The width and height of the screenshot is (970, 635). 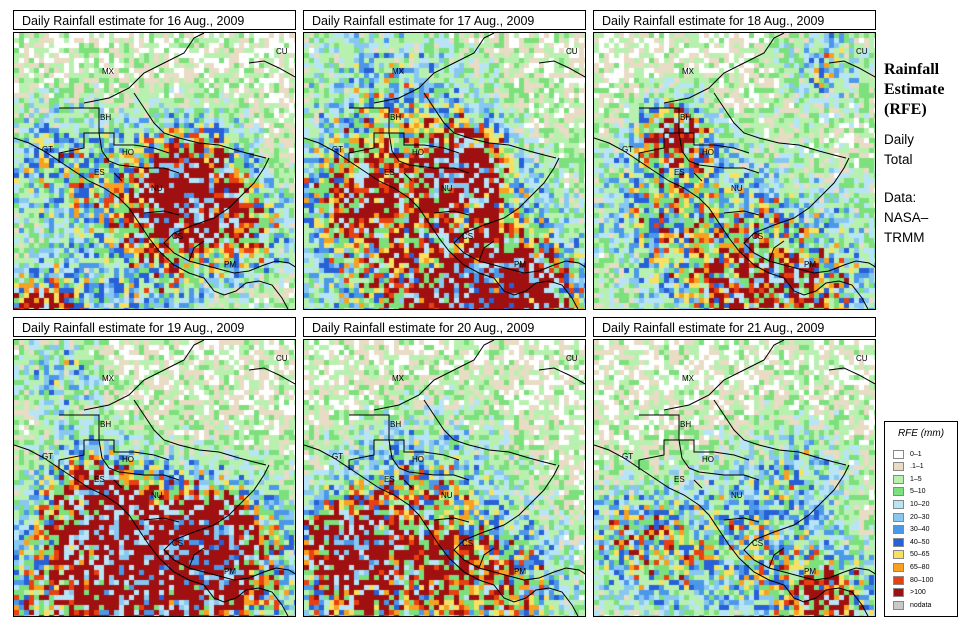 What do you see at coordinates (899, 139) in the screenshot?
I see `sidebar-daily: Daily` at bounding box center [899, 139].